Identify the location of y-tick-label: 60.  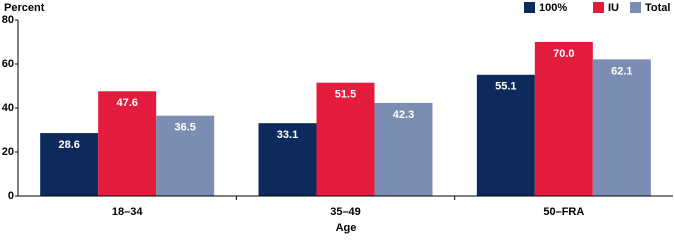
(8, 64).